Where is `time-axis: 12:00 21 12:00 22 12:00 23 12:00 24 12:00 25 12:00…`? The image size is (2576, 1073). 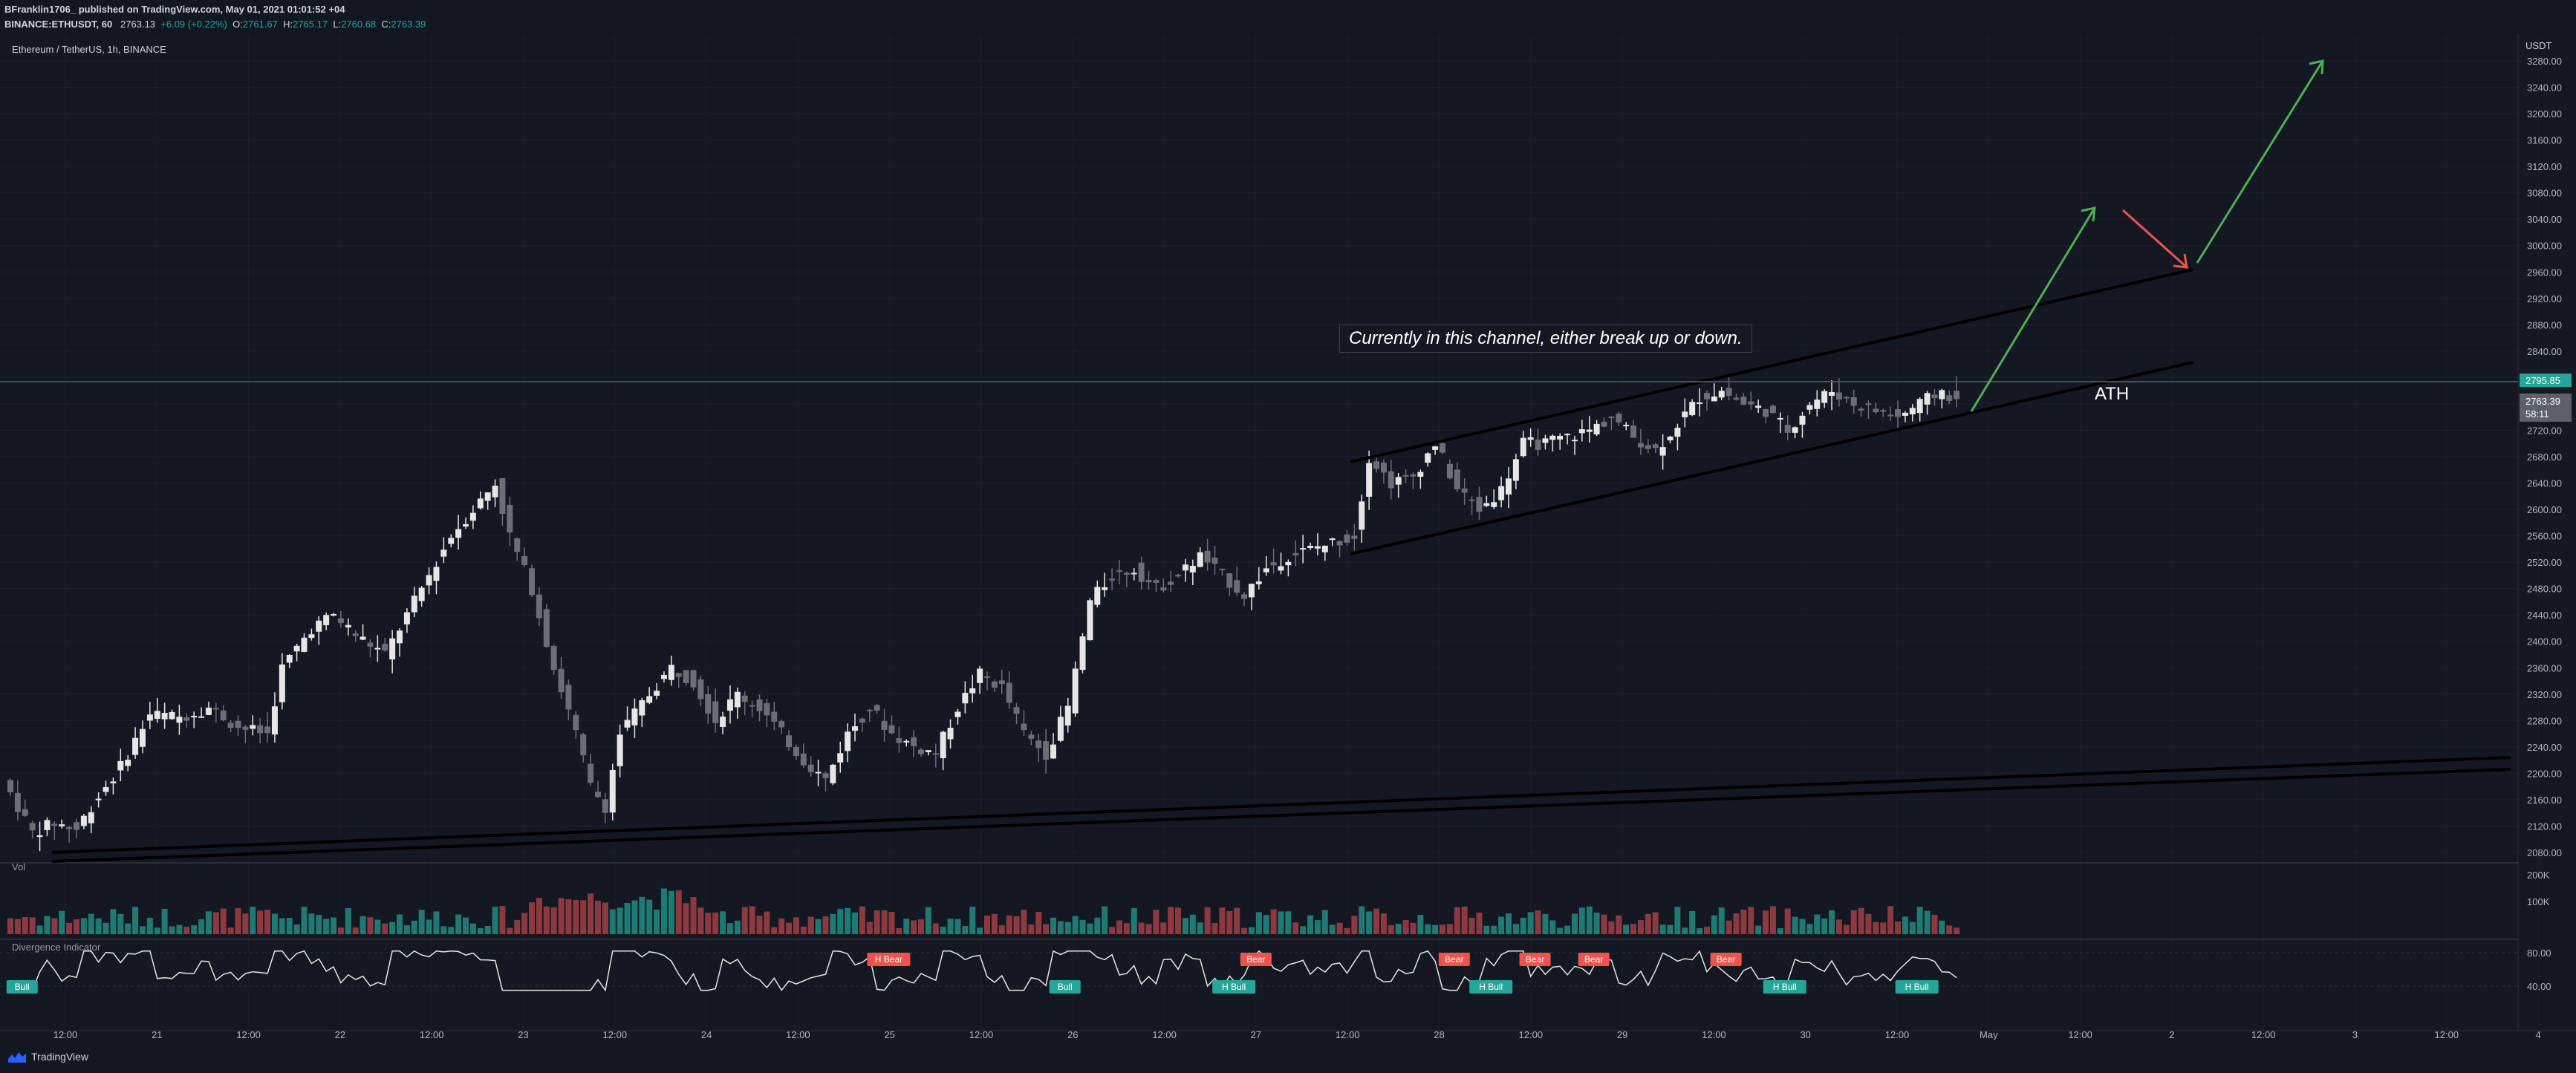 time-axis: 12:00 21 12:00 22 12:00 23 12:00 24 12:00 25 12:00… is located at coordinates (1288, 1034).